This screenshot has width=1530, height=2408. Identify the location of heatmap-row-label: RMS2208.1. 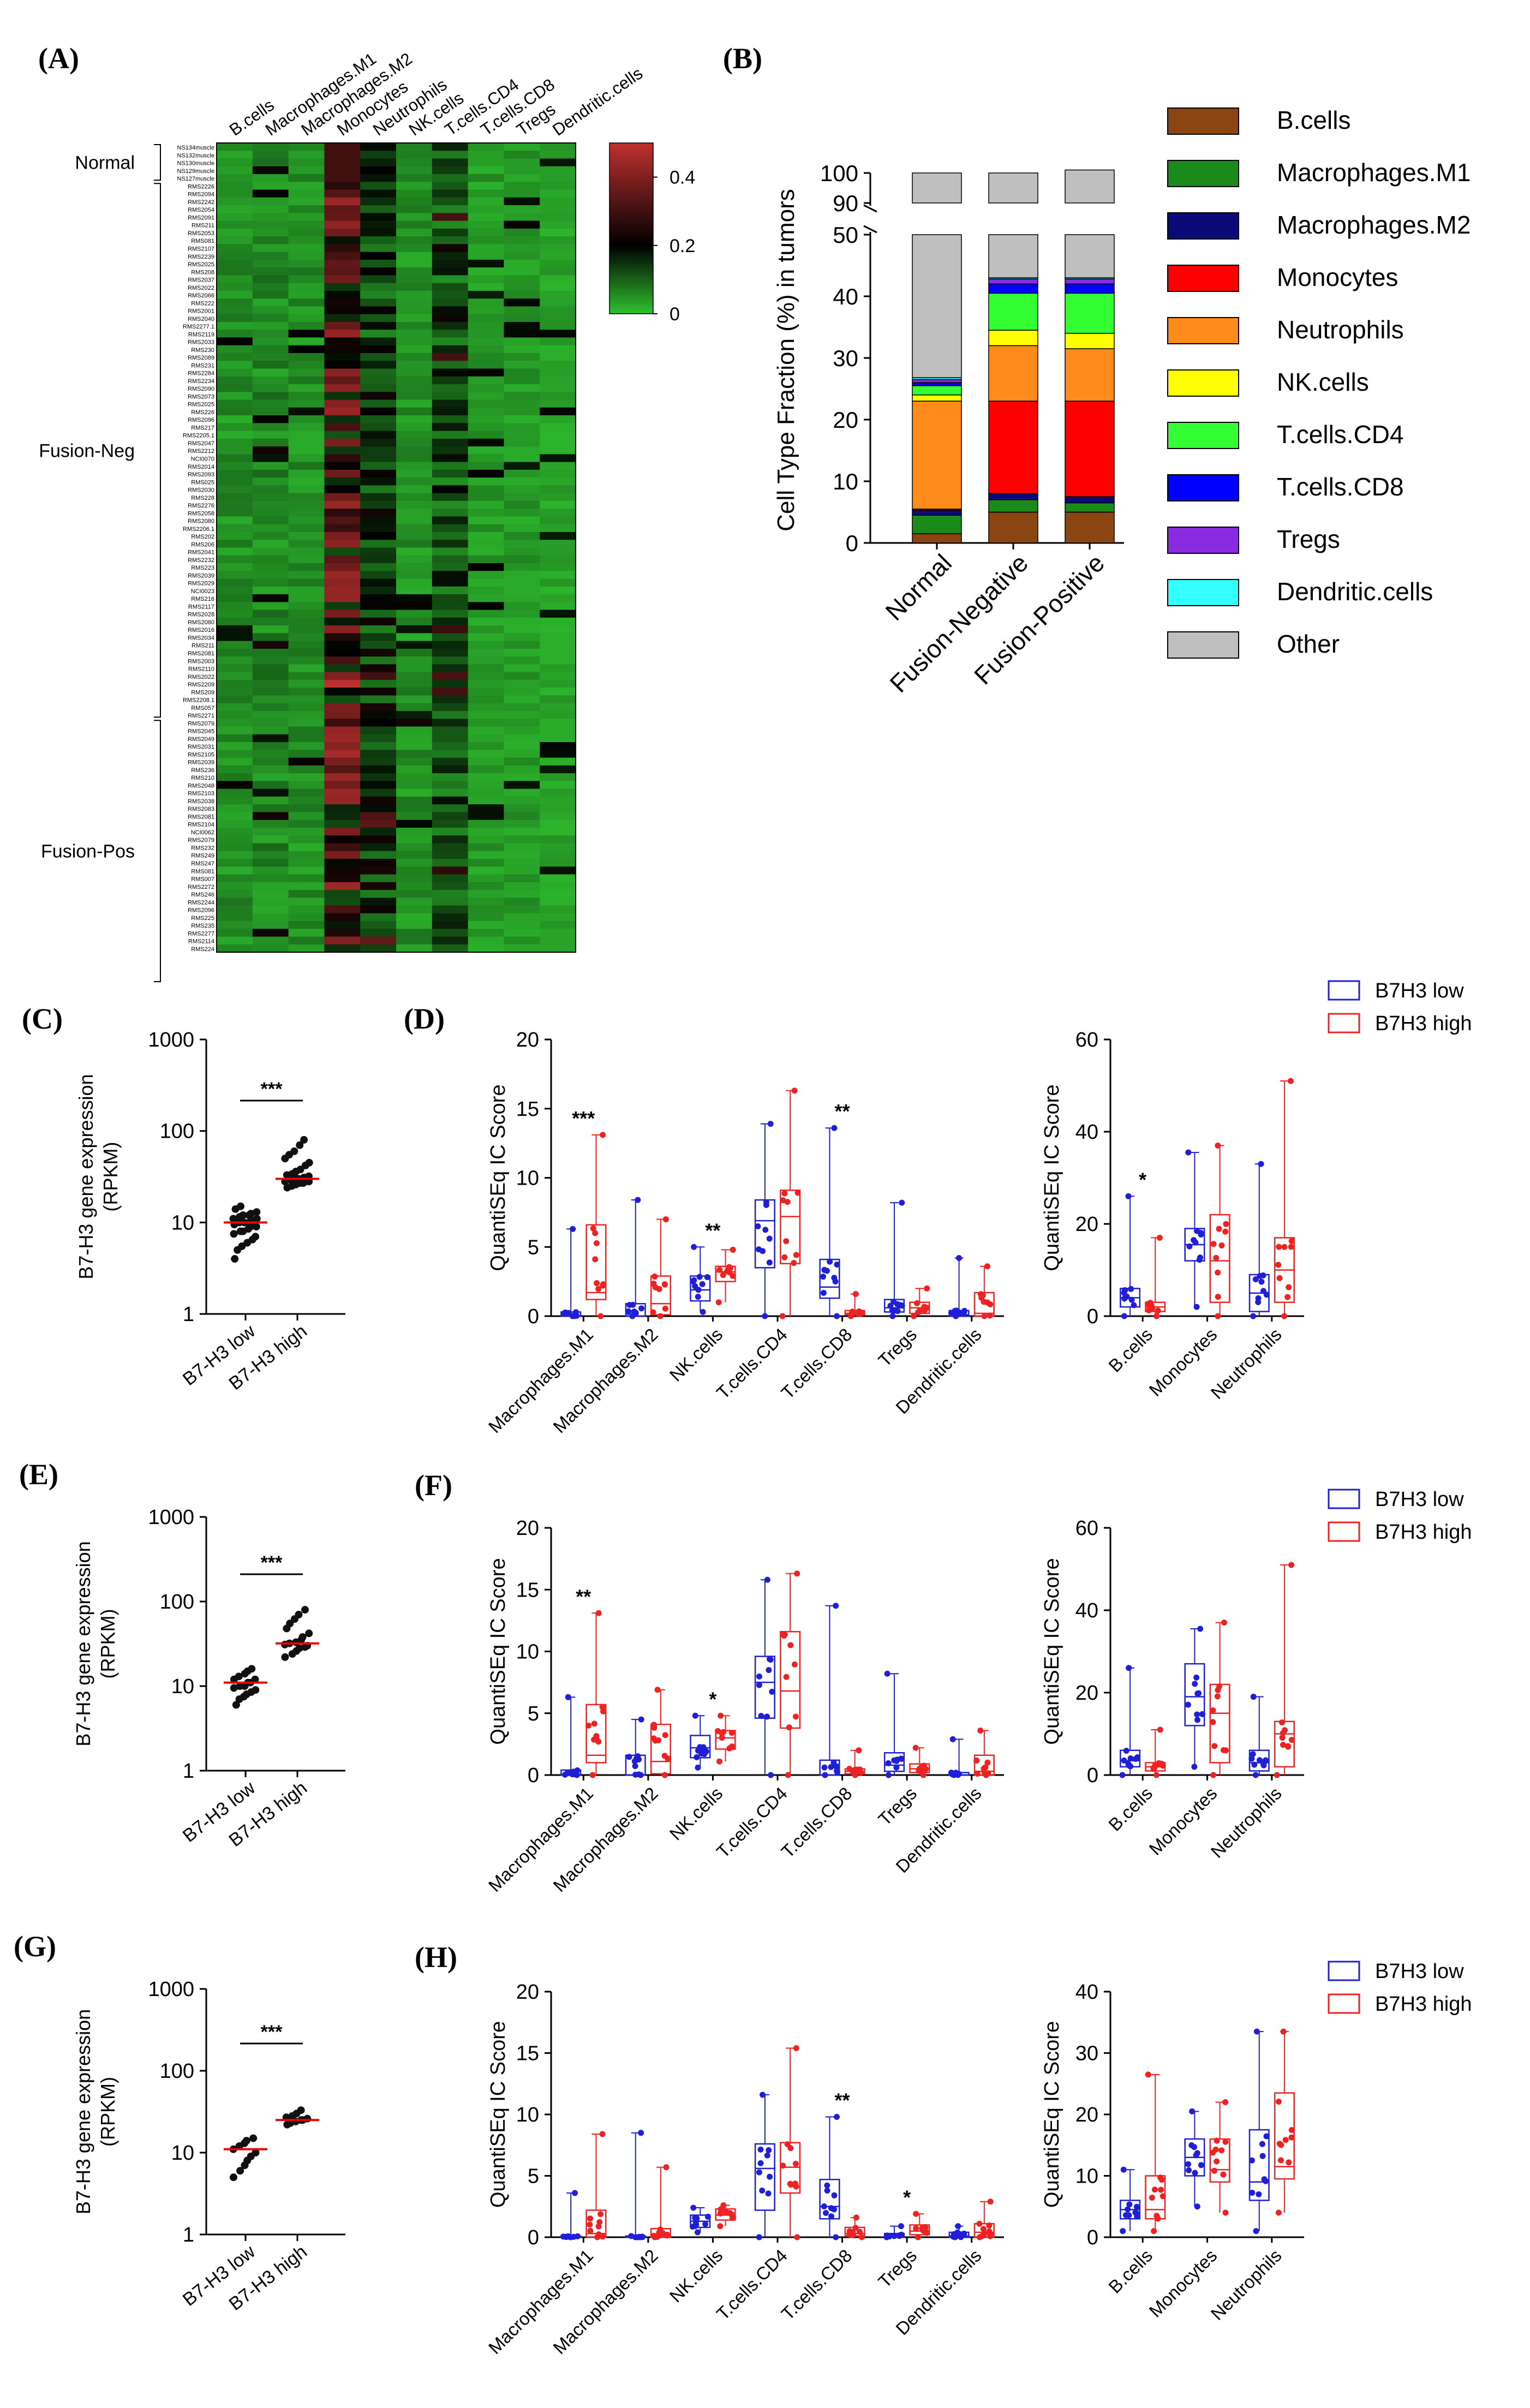
(198, 700).